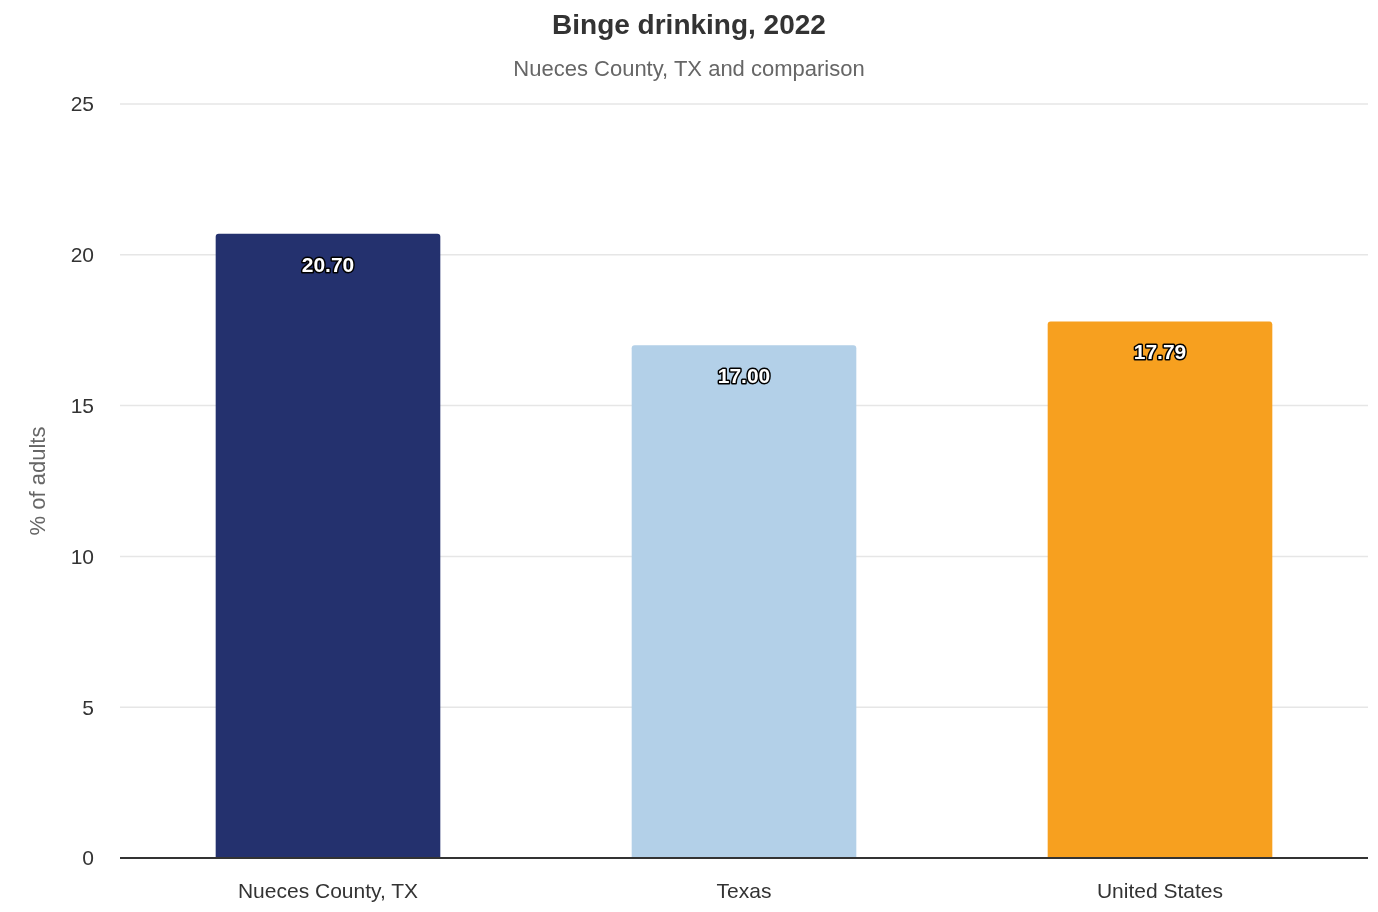 Image resolution: width=1378 pixels, height=912 pixels. What do you see at coordinates (328, 264) in the screenshot?
I see `data-label: 20.70` at bounding box center [328, 264].